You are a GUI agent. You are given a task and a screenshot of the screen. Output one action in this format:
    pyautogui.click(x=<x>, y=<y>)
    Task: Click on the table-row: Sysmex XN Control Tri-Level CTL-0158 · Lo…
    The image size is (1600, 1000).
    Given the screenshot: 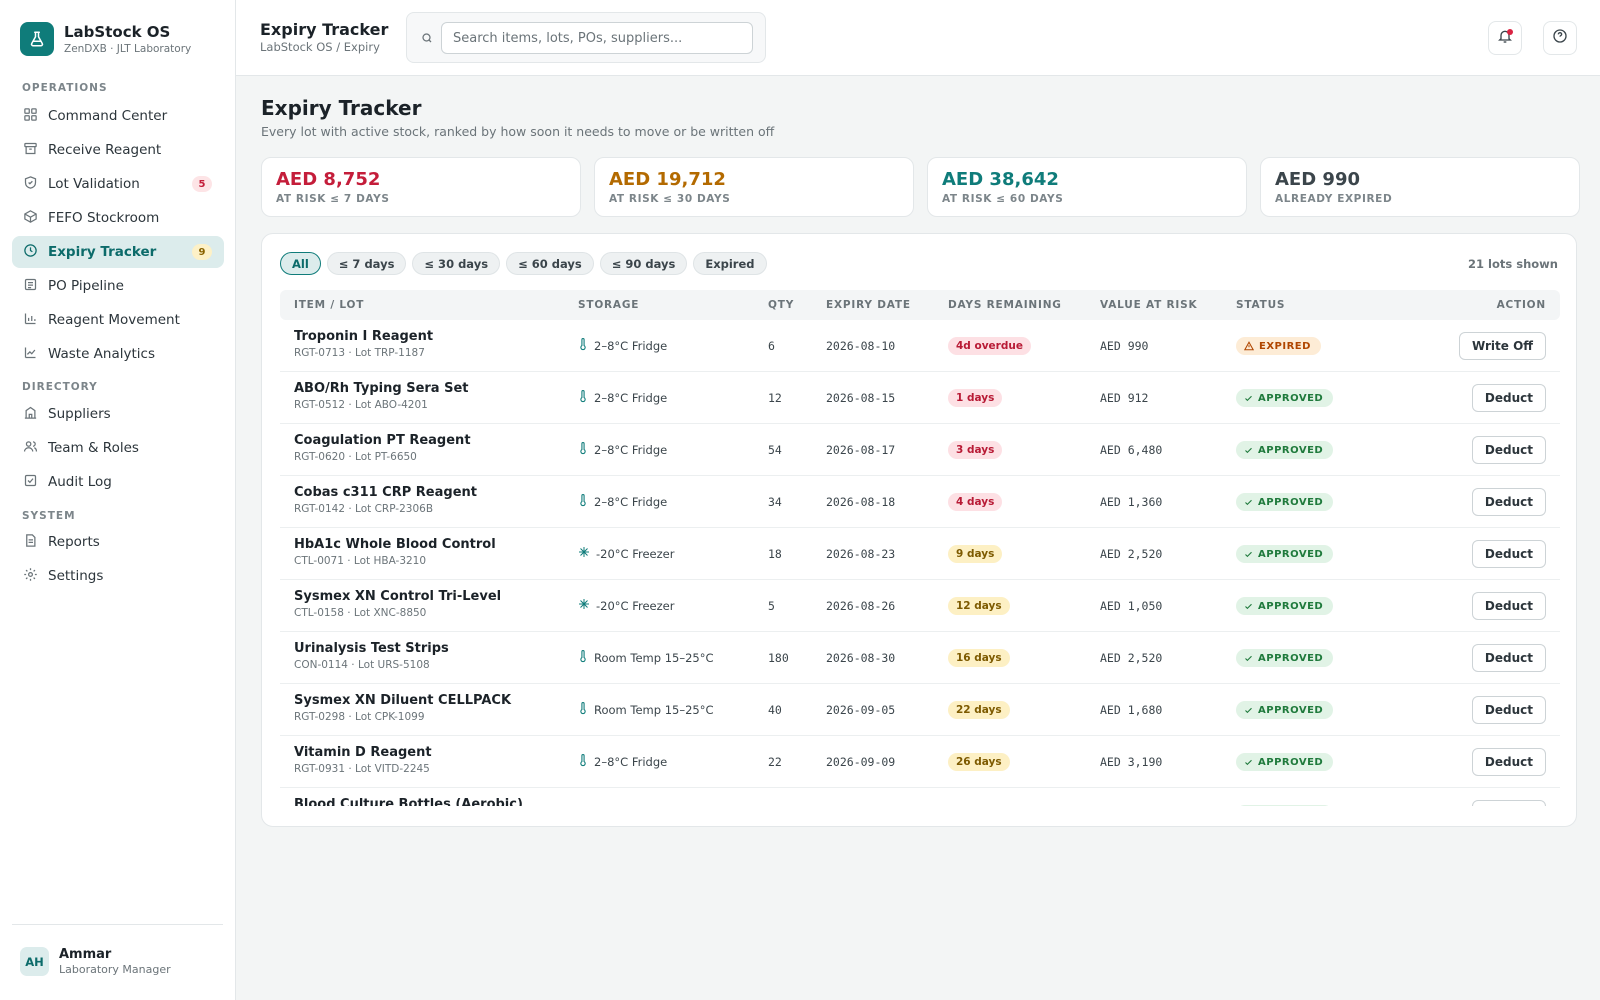 What is the action you would take?
    pyautogui.click(x=920, y=606)
    